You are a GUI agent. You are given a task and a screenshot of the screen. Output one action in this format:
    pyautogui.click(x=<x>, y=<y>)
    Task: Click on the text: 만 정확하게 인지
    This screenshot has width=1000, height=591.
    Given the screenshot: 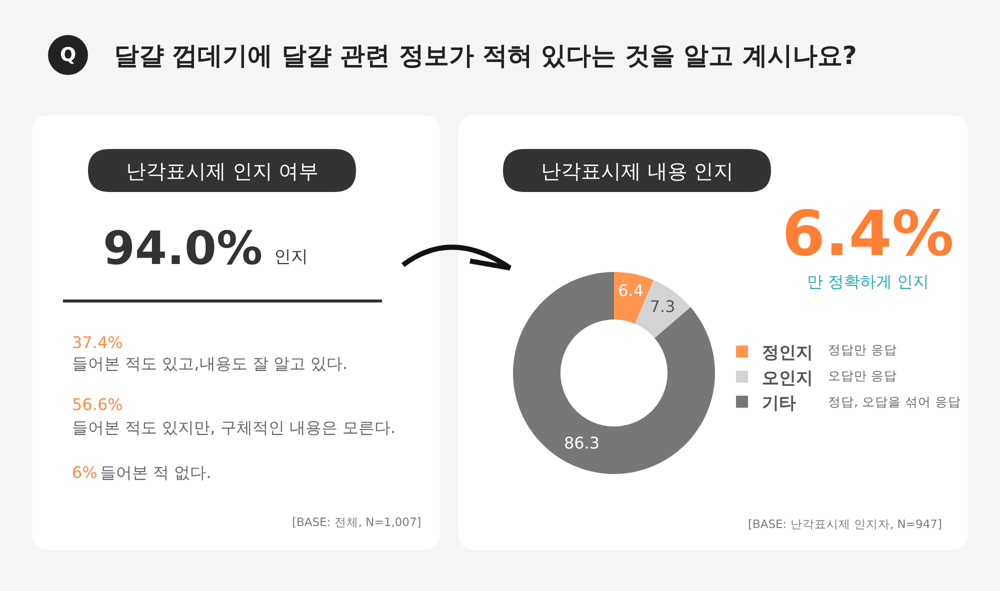 What is the action you would take?
    pyautogui.click(x=868, y=281)
    